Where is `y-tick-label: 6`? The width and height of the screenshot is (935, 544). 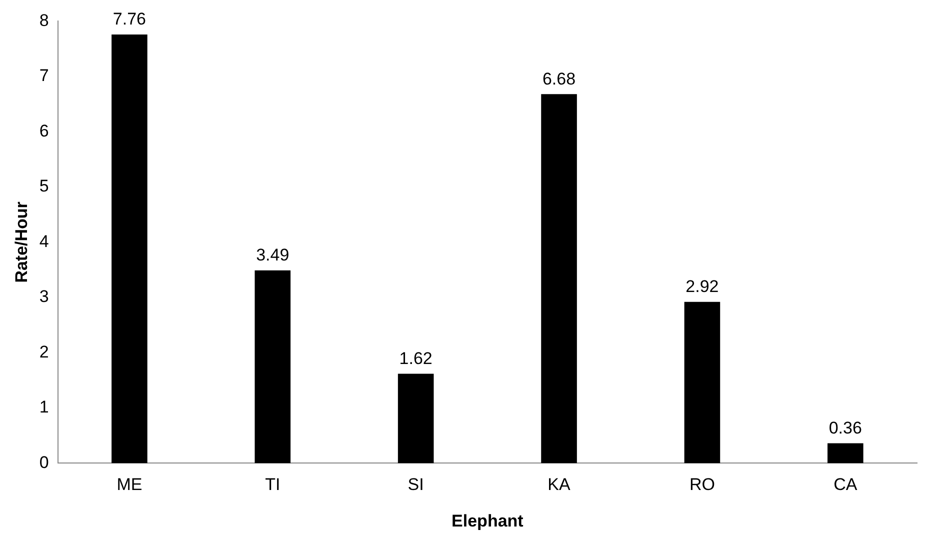
y-tick-label: 6 is located at coordinates (44, 130).